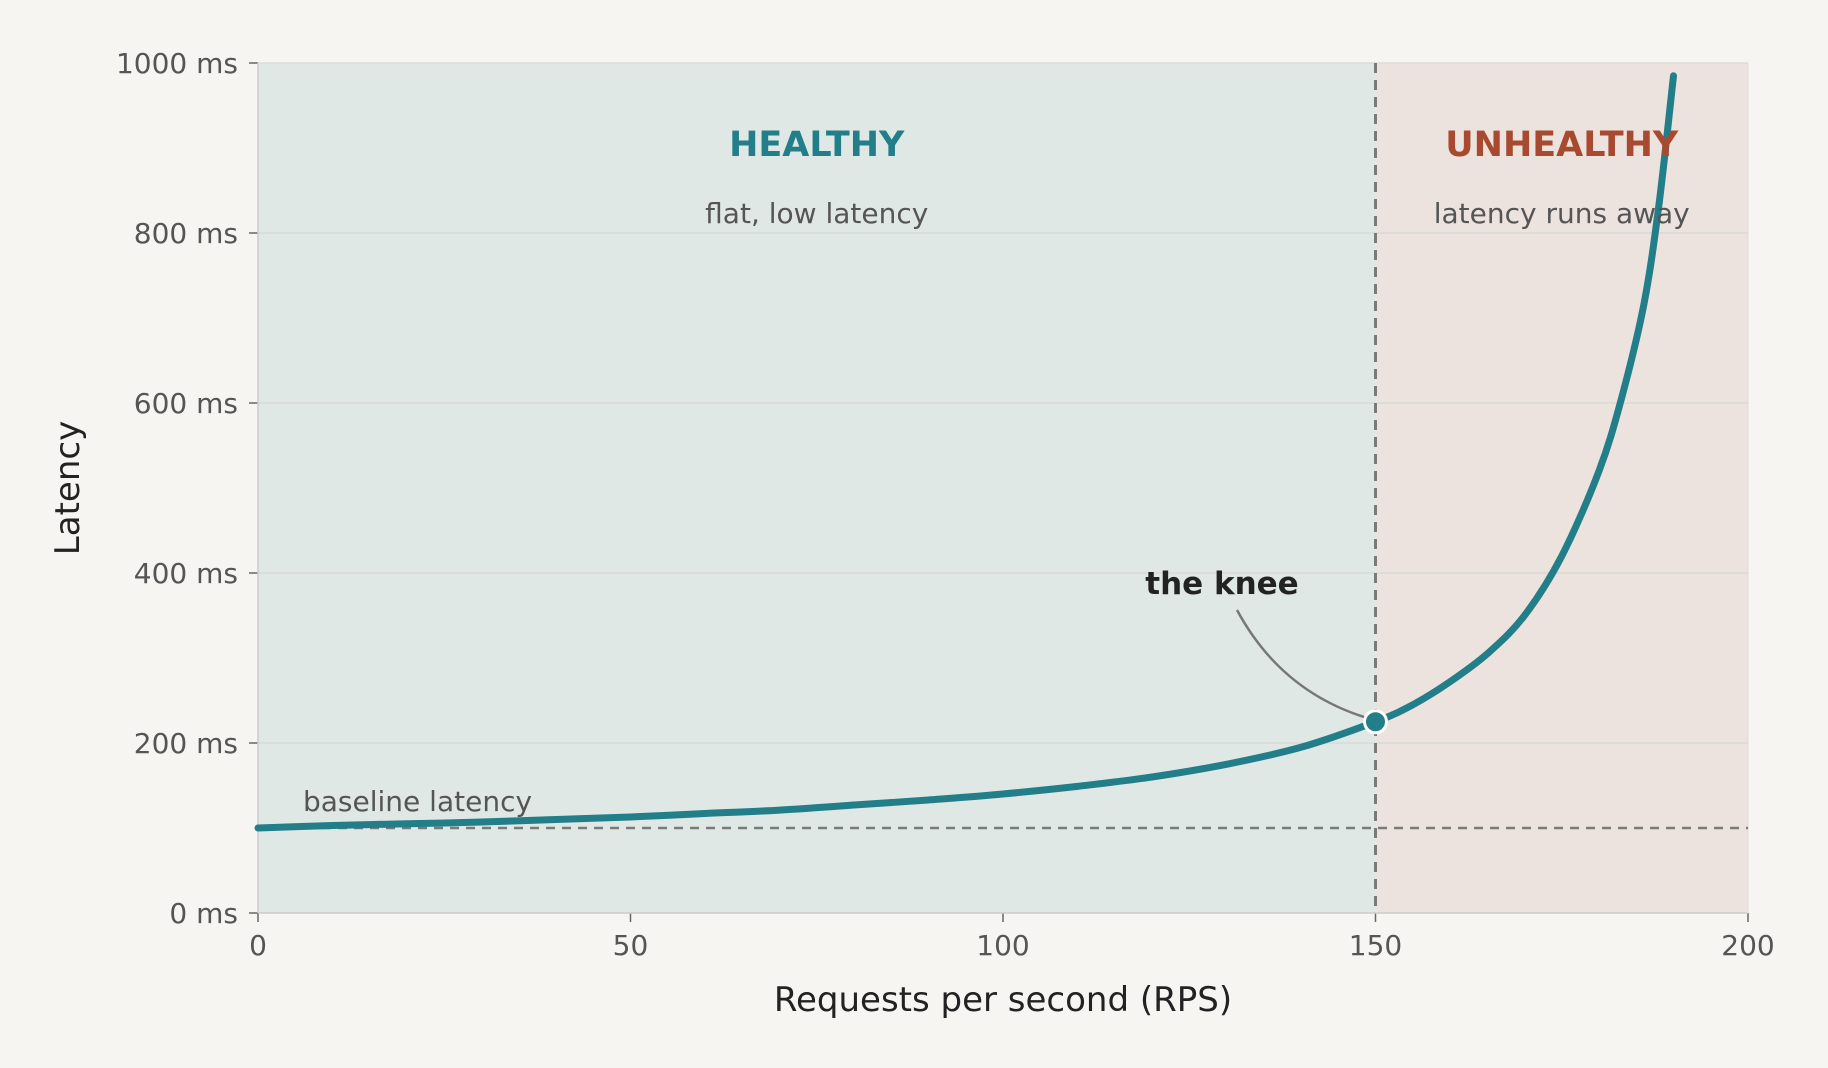 The image size is (1828, 1068). I want to click on baseline-label: baseline latency, so click(417, 801).